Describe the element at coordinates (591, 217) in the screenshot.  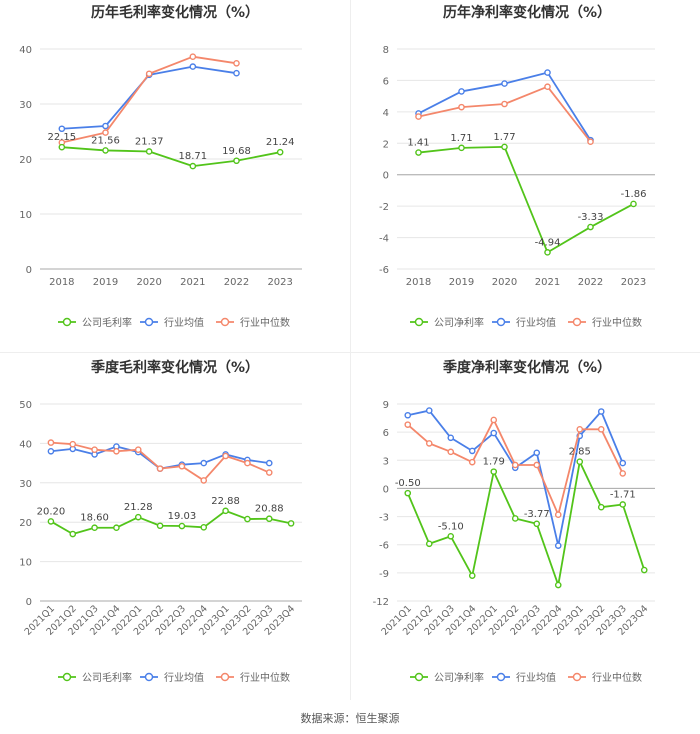
I see `data-label: -3.33` at that location.